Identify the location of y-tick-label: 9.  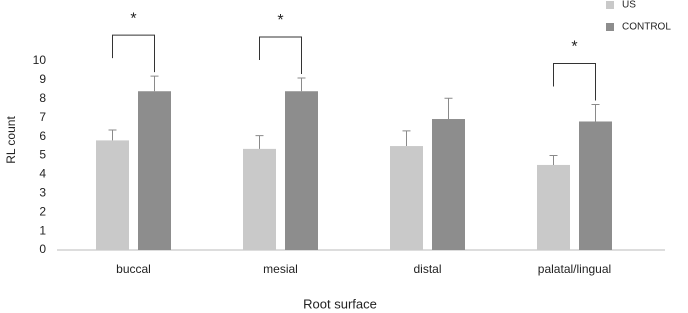
(42, 79).